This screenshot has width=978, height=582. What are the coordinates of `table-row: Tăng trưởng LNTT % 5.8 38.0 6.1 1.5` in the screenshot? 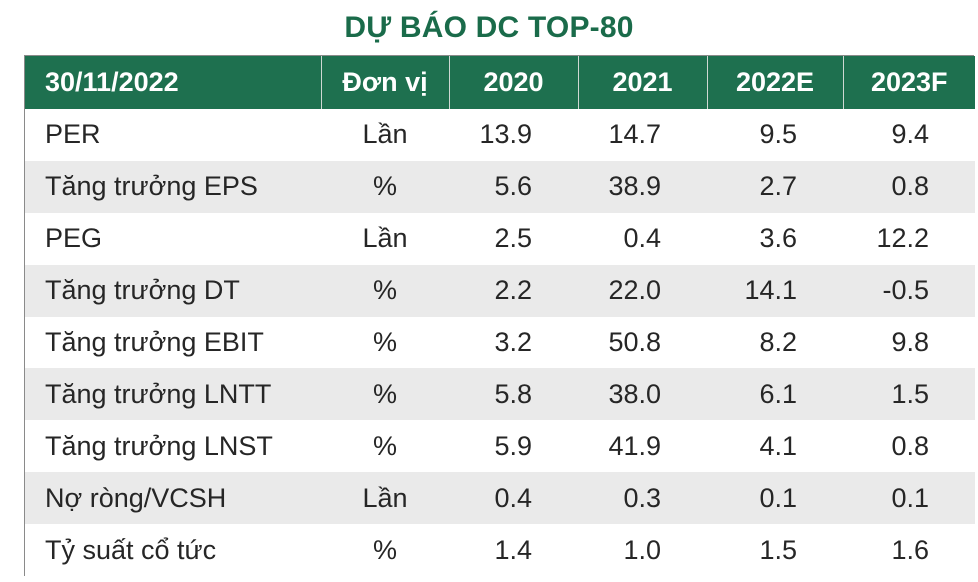 It's located at (500, 394).